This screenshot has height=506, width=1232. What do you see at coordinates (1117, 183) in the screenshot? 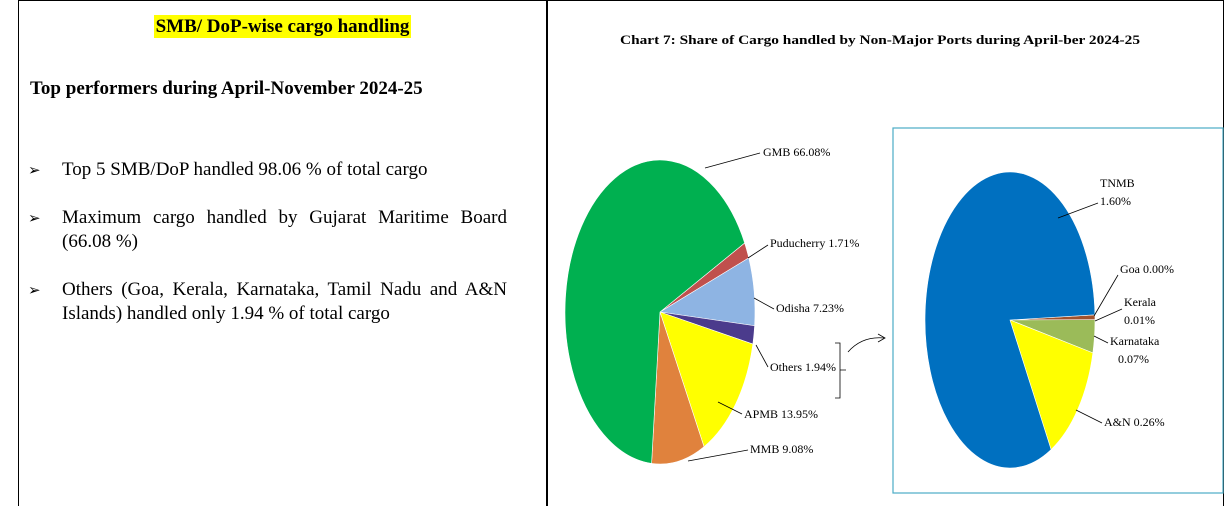
I see `label-name: TNMB` at bounding box center [1117, 183].